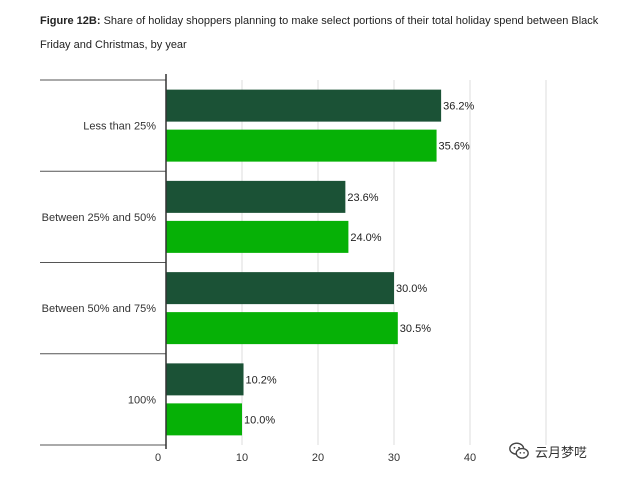 This screenshot has width=618, height=478. I want to click on data-label: 35.6%, so click(454, 147).